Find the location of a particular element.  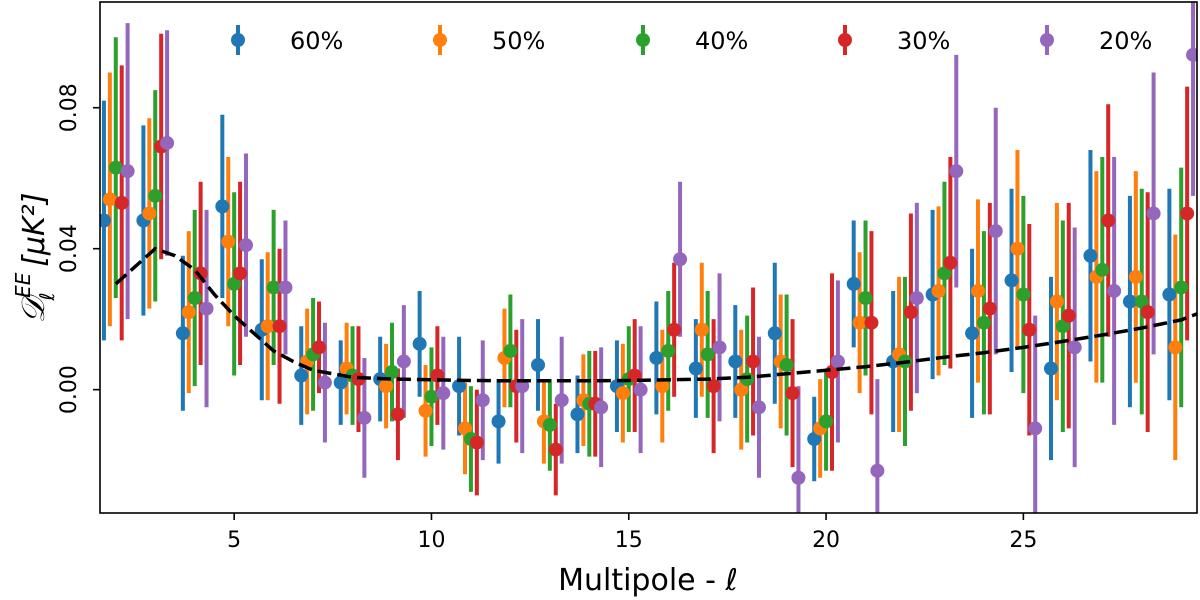

legend-marker-20pct is located at coordinates (1047, 40).